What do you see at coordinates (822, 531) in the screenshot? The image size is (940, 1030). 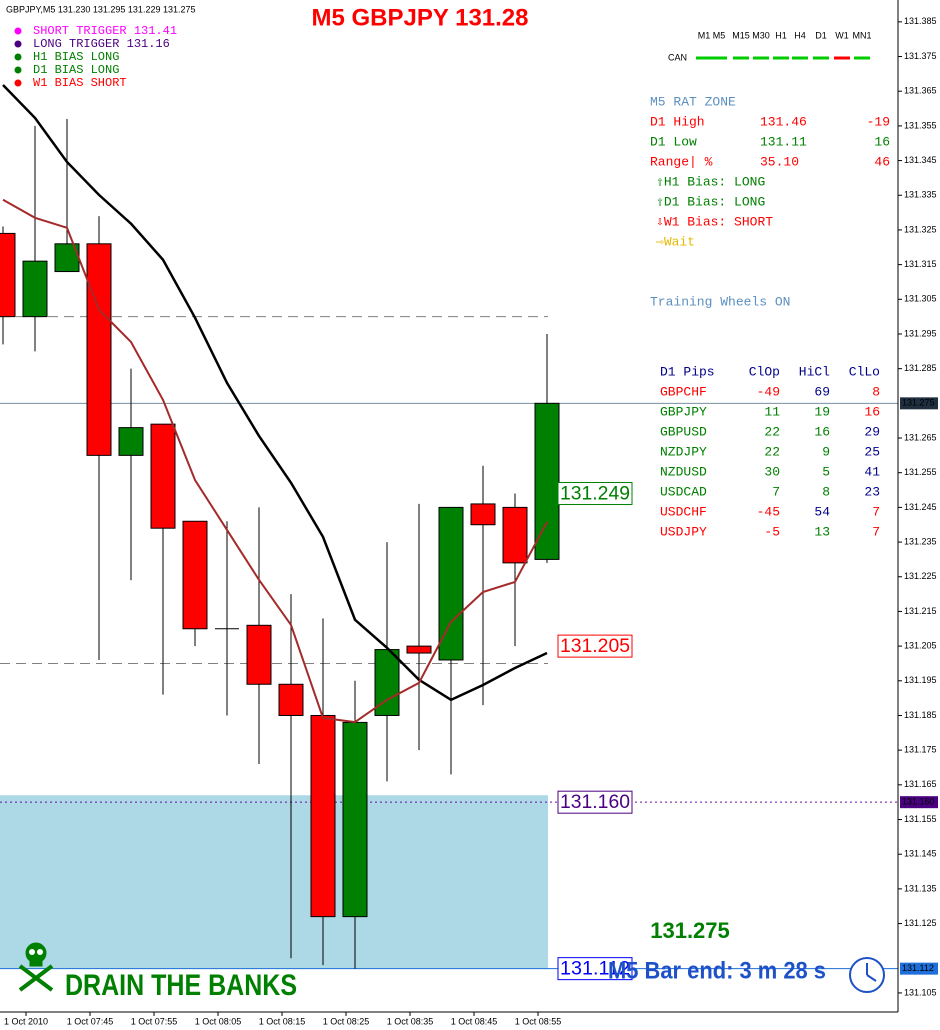 I see `pips-cell: 13` at bounding box center [822, 531].